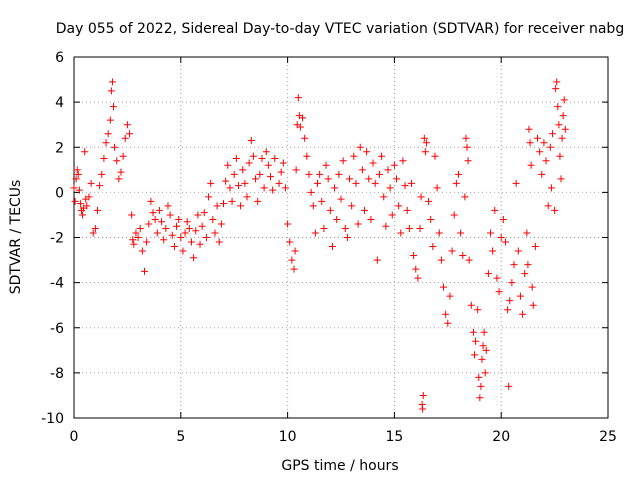  Describe the element at coordinates (608, 437) in the screenshot. I see `x-tick-label: 25` at that location.